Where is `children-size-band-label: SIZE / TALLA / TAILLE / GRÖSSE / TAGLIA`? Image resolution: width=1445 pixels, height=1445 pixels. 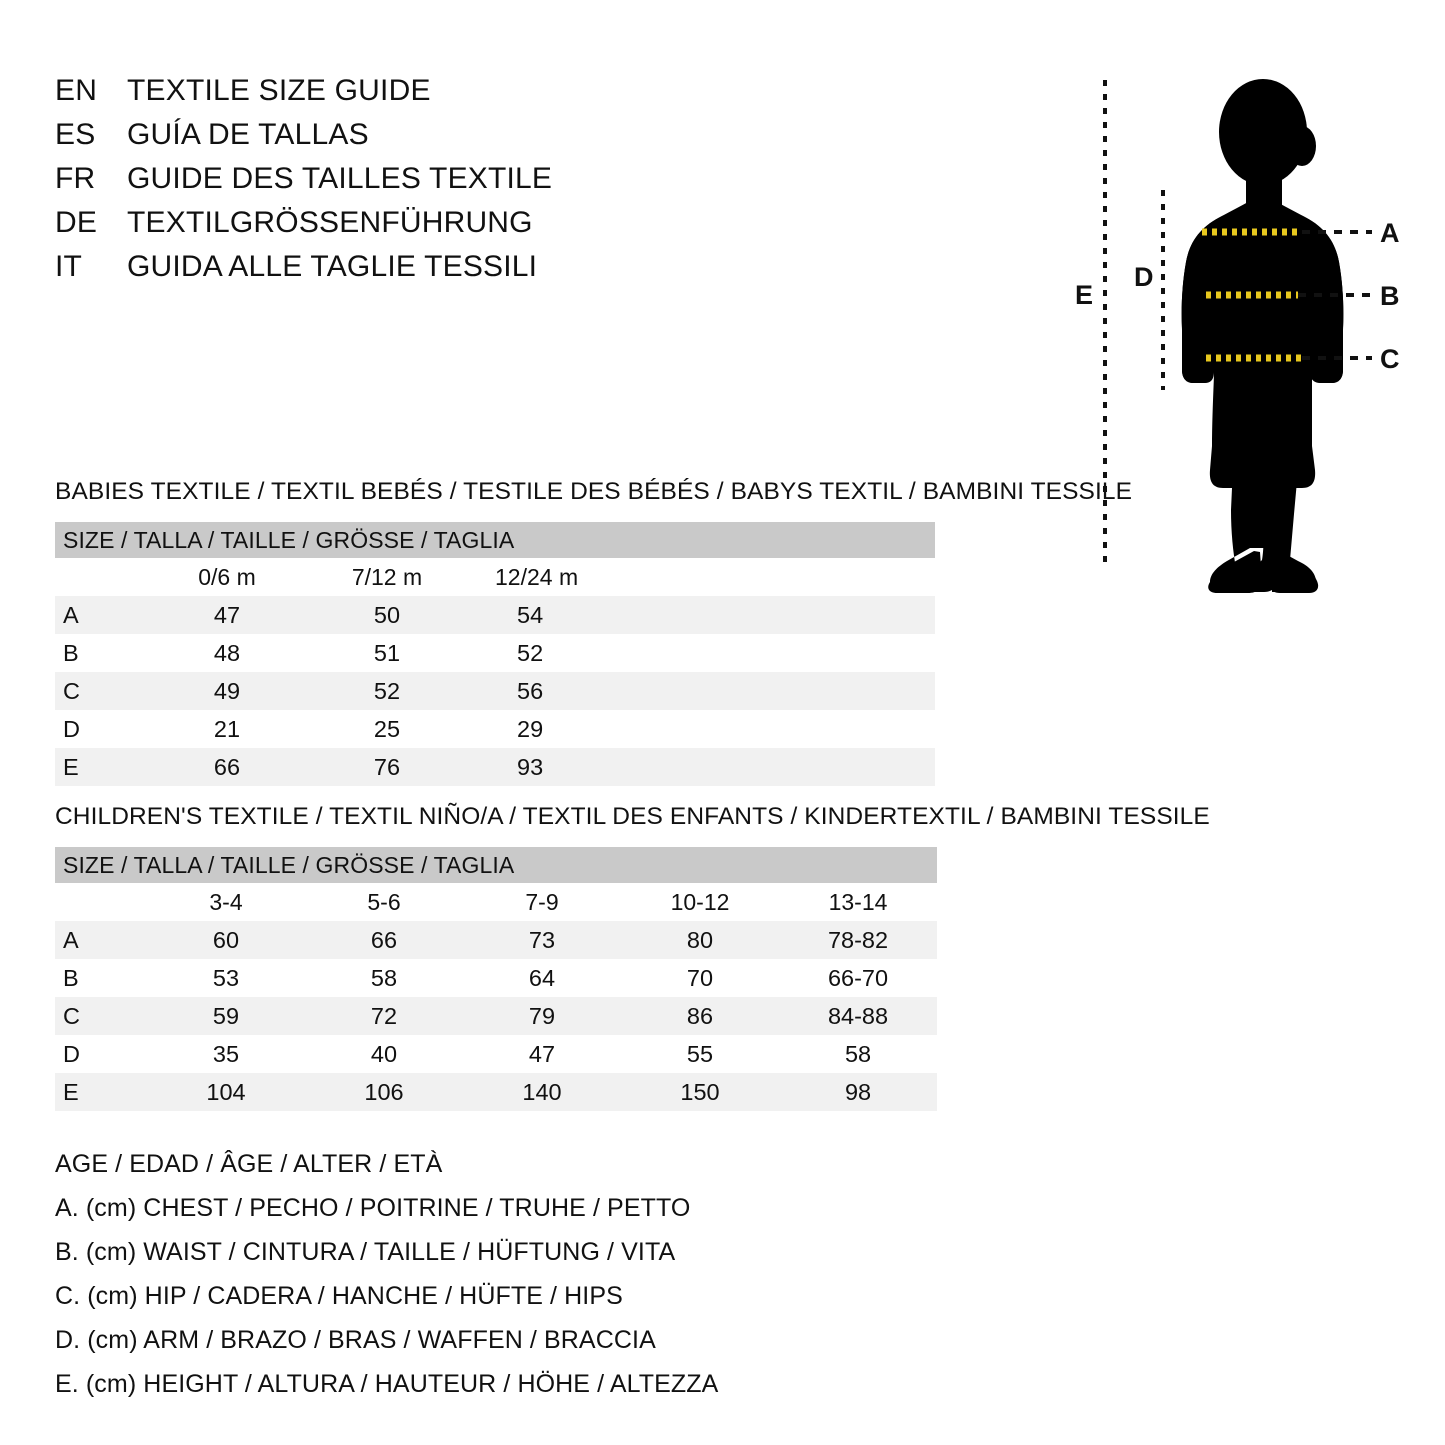
children-size-band-label: SIZE / TALLA / TAILLE / GRÖSSE / TAGLIA is located at coordinates (496, 865).